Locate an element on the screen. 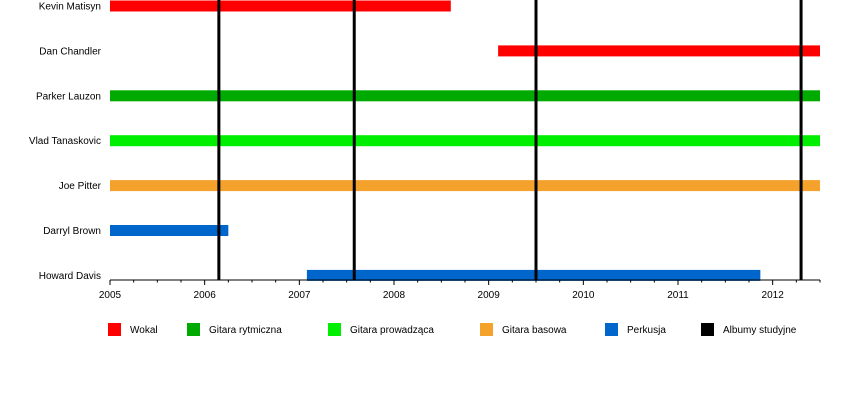  legend-label: Perkusja is located at coordinates (646, 330).